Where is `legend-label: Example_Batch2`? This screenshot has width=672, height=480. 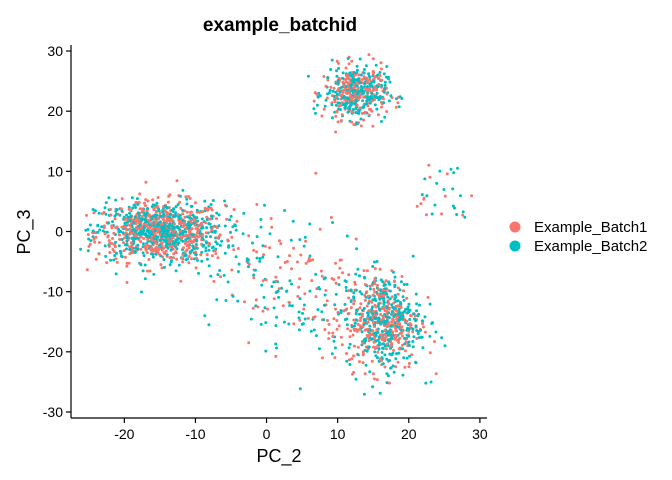
legend-label: Example_Batch2 is located at coordinates (590, 246).